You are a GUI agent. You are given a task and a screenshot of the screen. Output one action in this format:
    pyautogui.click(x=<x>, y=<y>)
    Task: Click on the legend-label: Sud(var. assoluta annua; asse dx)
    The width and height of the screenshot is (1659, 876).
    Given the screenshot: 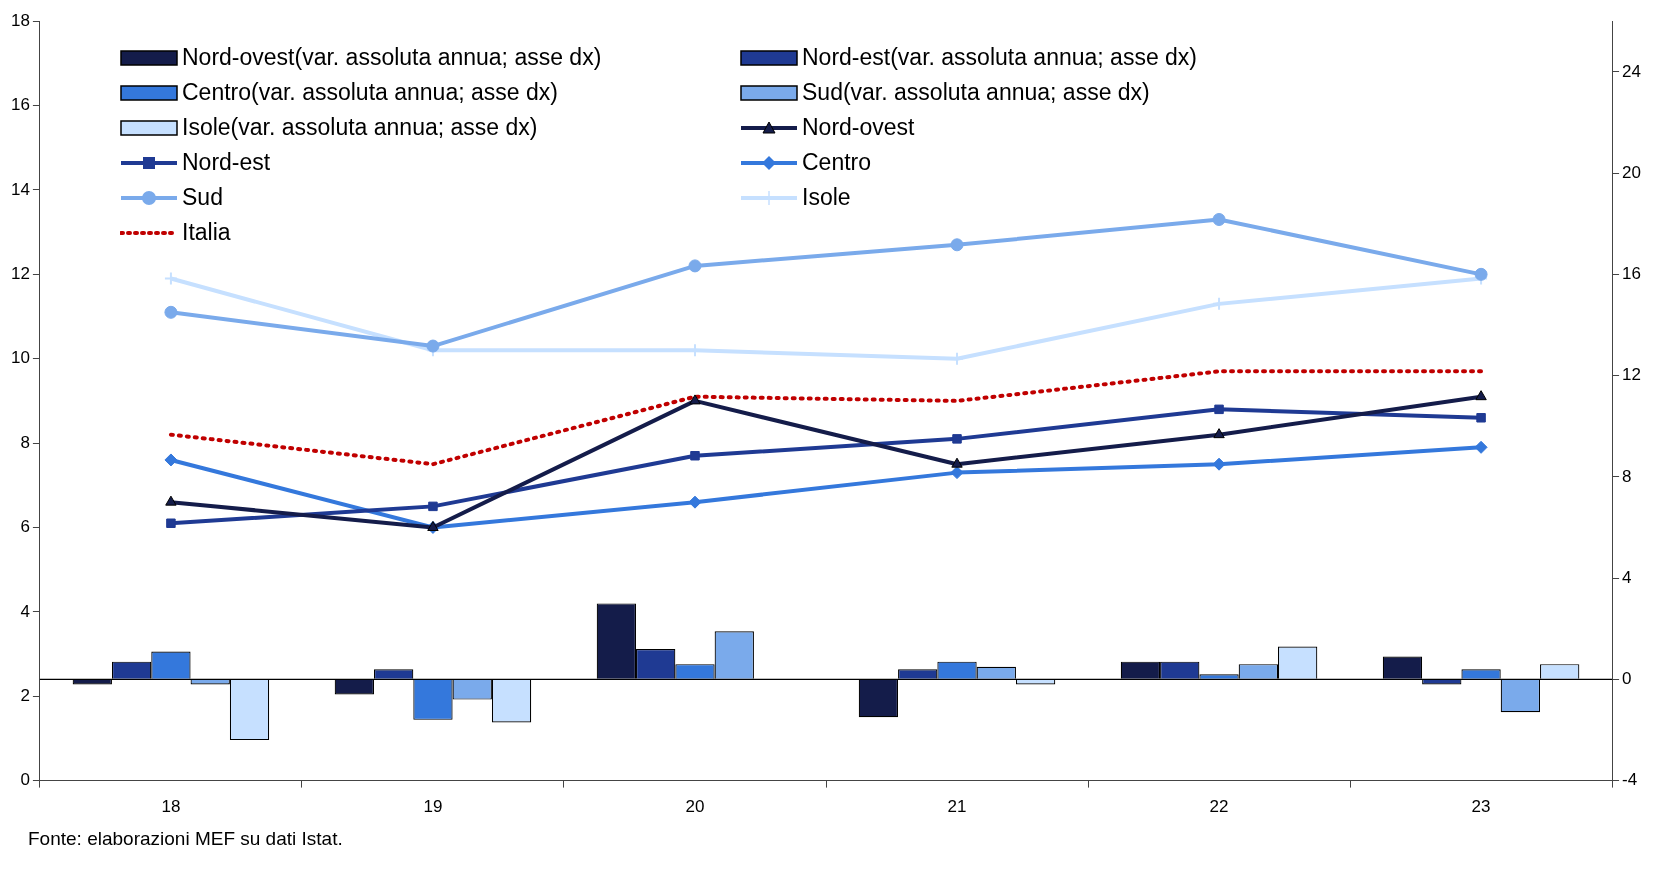 What is the action you would take?
    pyautogui.click(x=976, y=92)
    